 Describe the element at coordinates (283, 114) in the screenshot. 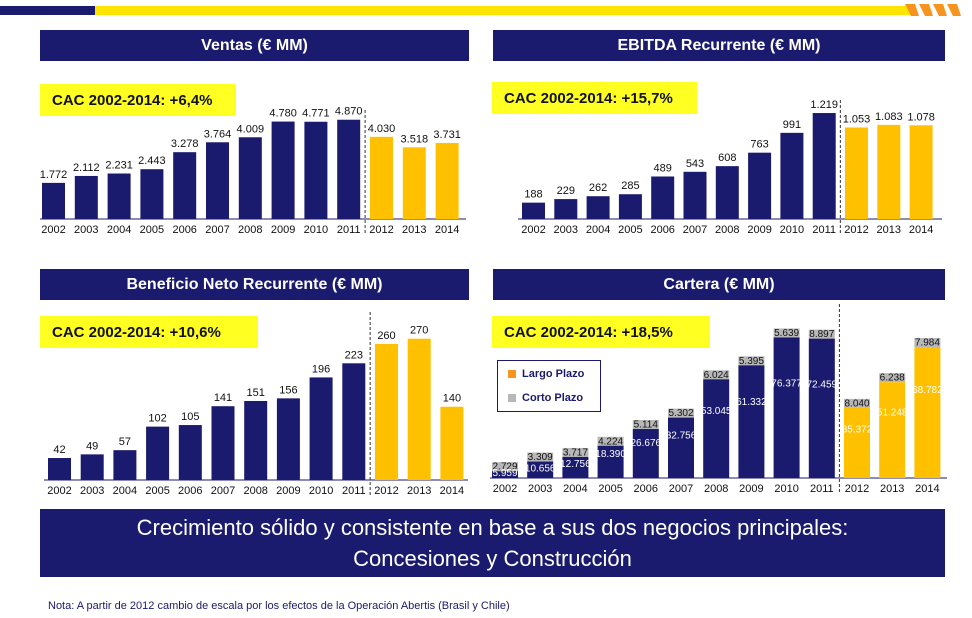

I see `ventas-data-label: 4.780` at that location.